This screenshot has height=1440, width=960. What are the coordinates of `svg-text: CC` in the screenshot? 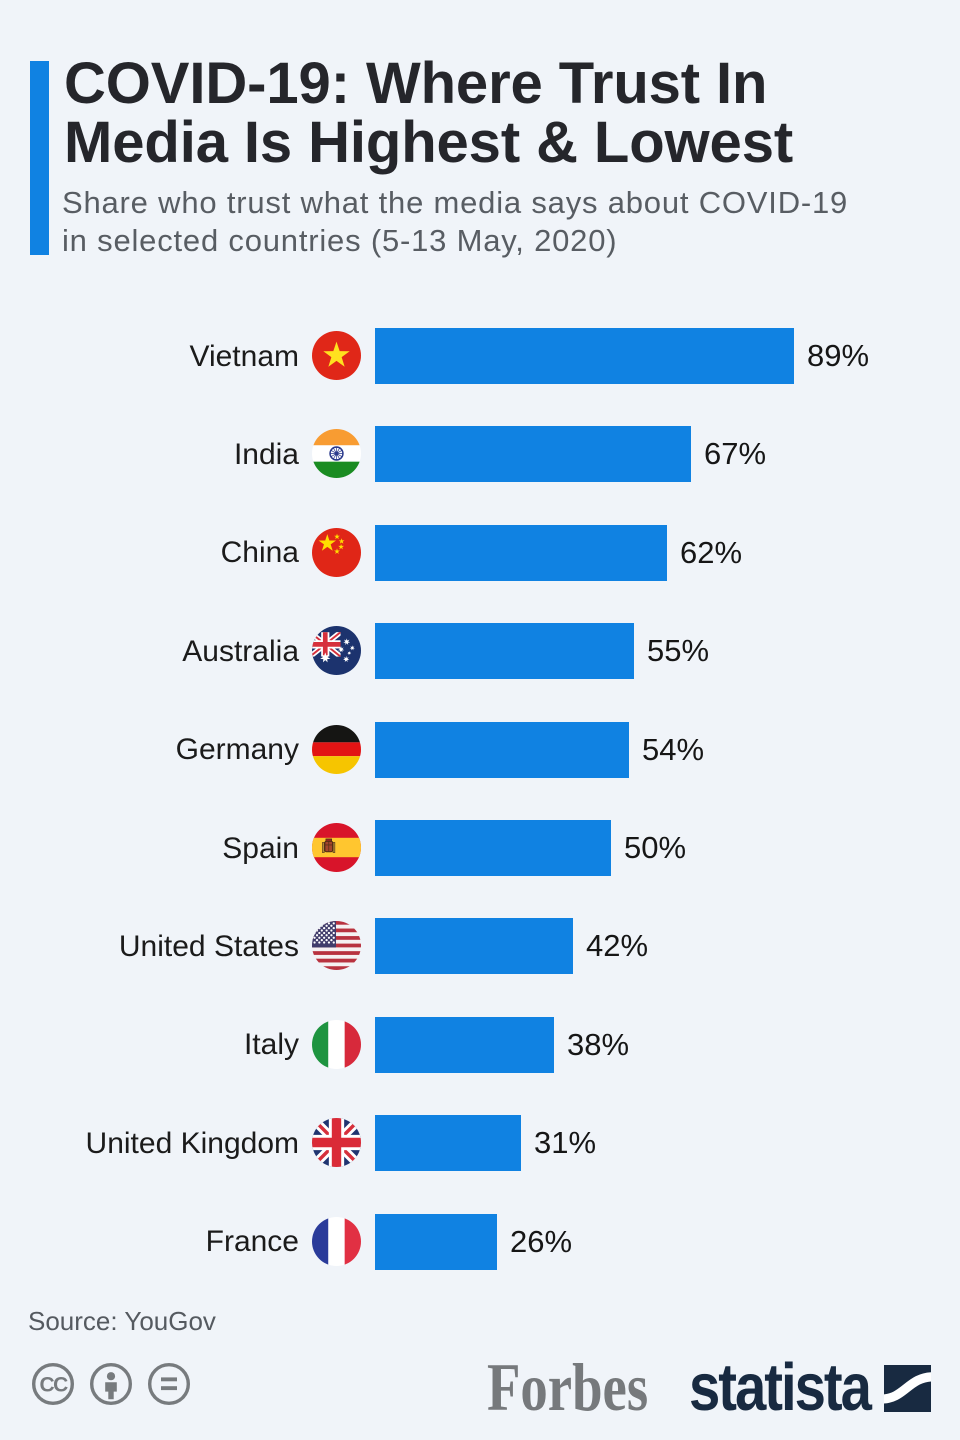 It's located at (54, 1385).